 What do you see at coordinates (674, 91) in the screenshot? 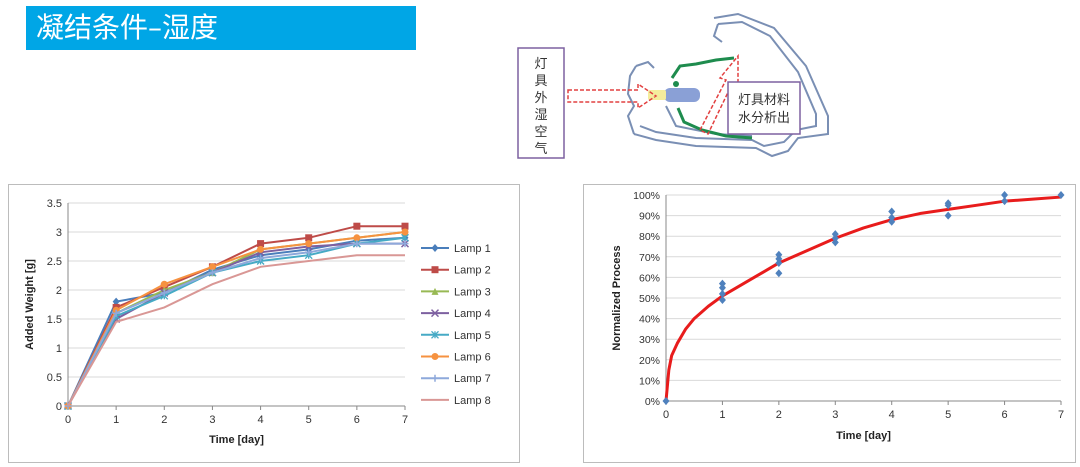
I see `bulb` at bounding box center [674, 91].